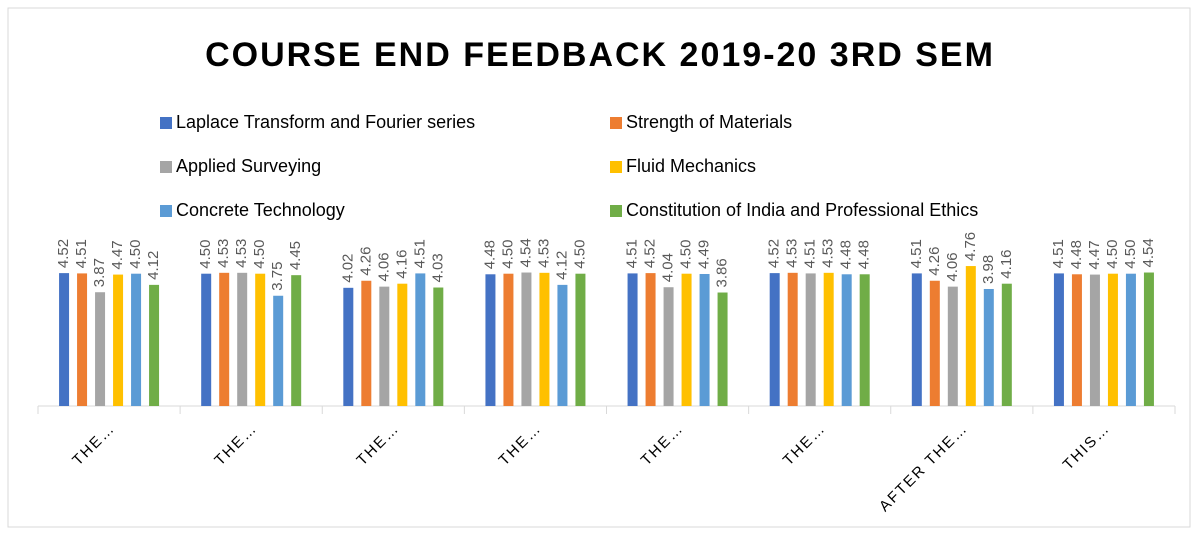  What do you see at coordinates (704, 254) in the screenshot?
I see `value-label: 4.49` at bounding box center [704, 254].